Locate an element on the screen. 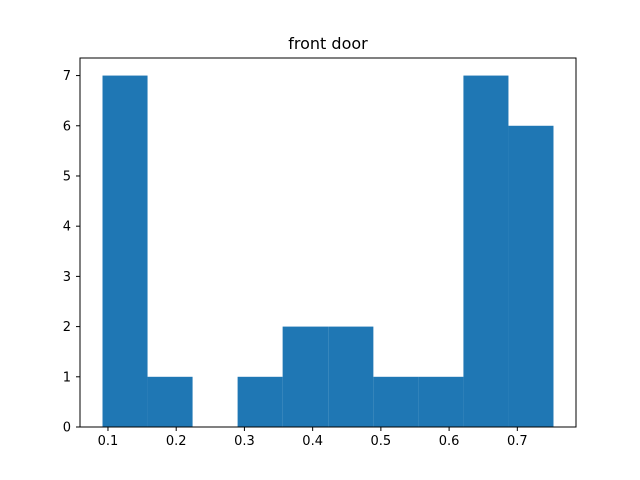 This screenshot has height=480, width=640. x-tick-label: 0.7 is located at coordinates (517, 441).